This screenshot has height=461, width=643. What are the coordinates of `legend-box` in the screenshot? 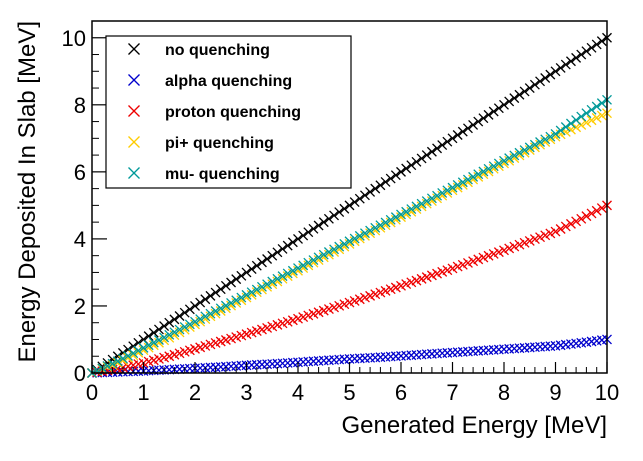 It's located at (228, 112).